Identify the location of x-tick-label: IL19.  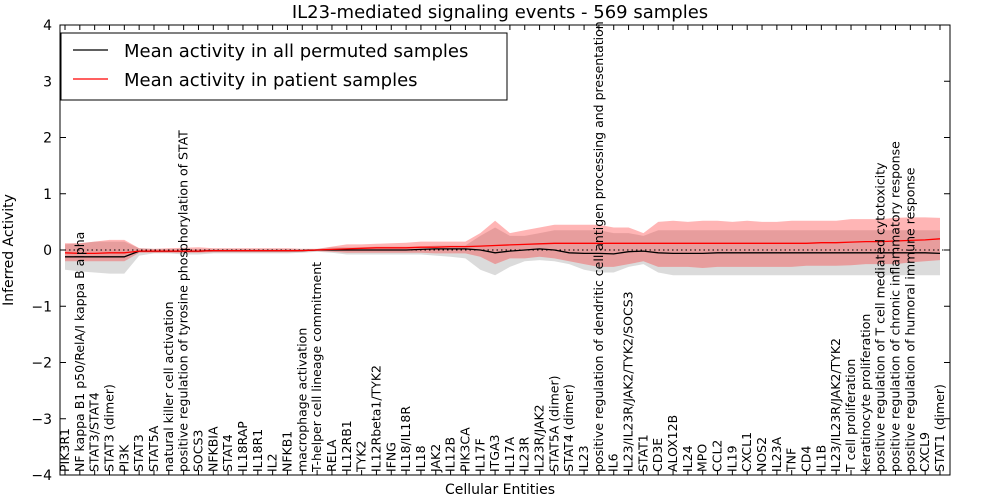
(731, 458).